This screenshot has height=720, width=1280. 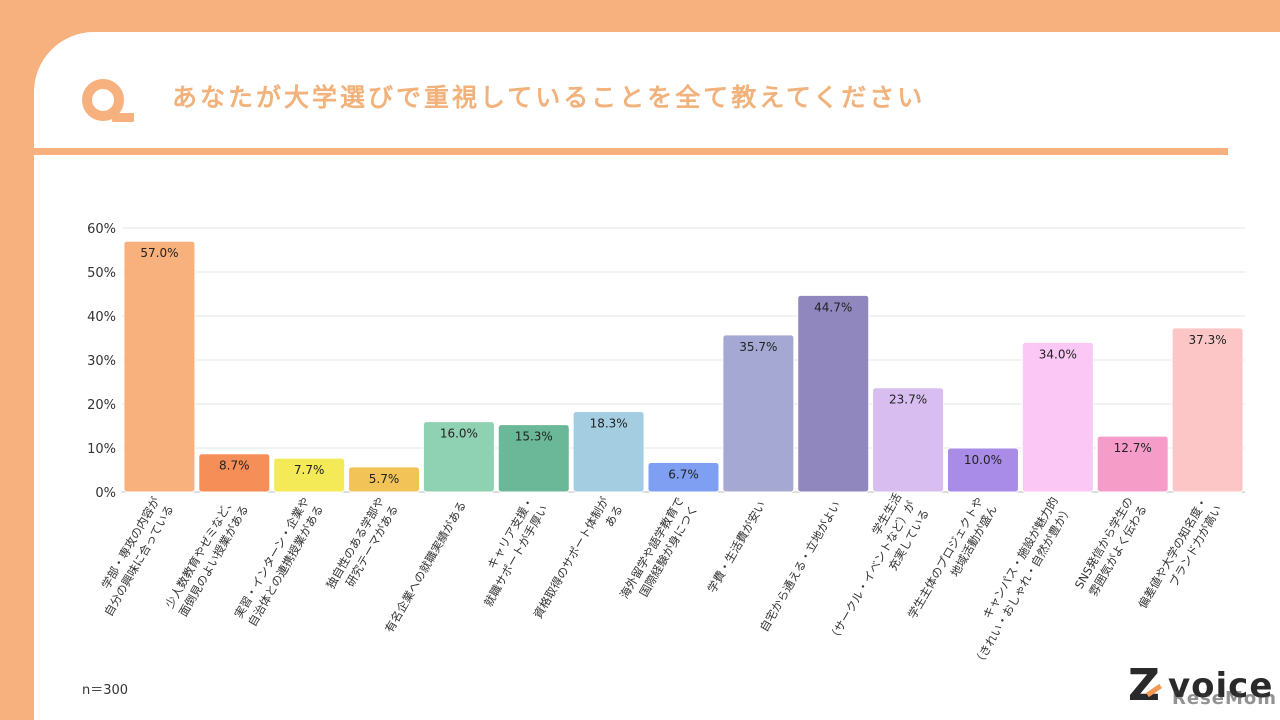 I want to click on data-label: 7.7%, so click(x=309, y=470).